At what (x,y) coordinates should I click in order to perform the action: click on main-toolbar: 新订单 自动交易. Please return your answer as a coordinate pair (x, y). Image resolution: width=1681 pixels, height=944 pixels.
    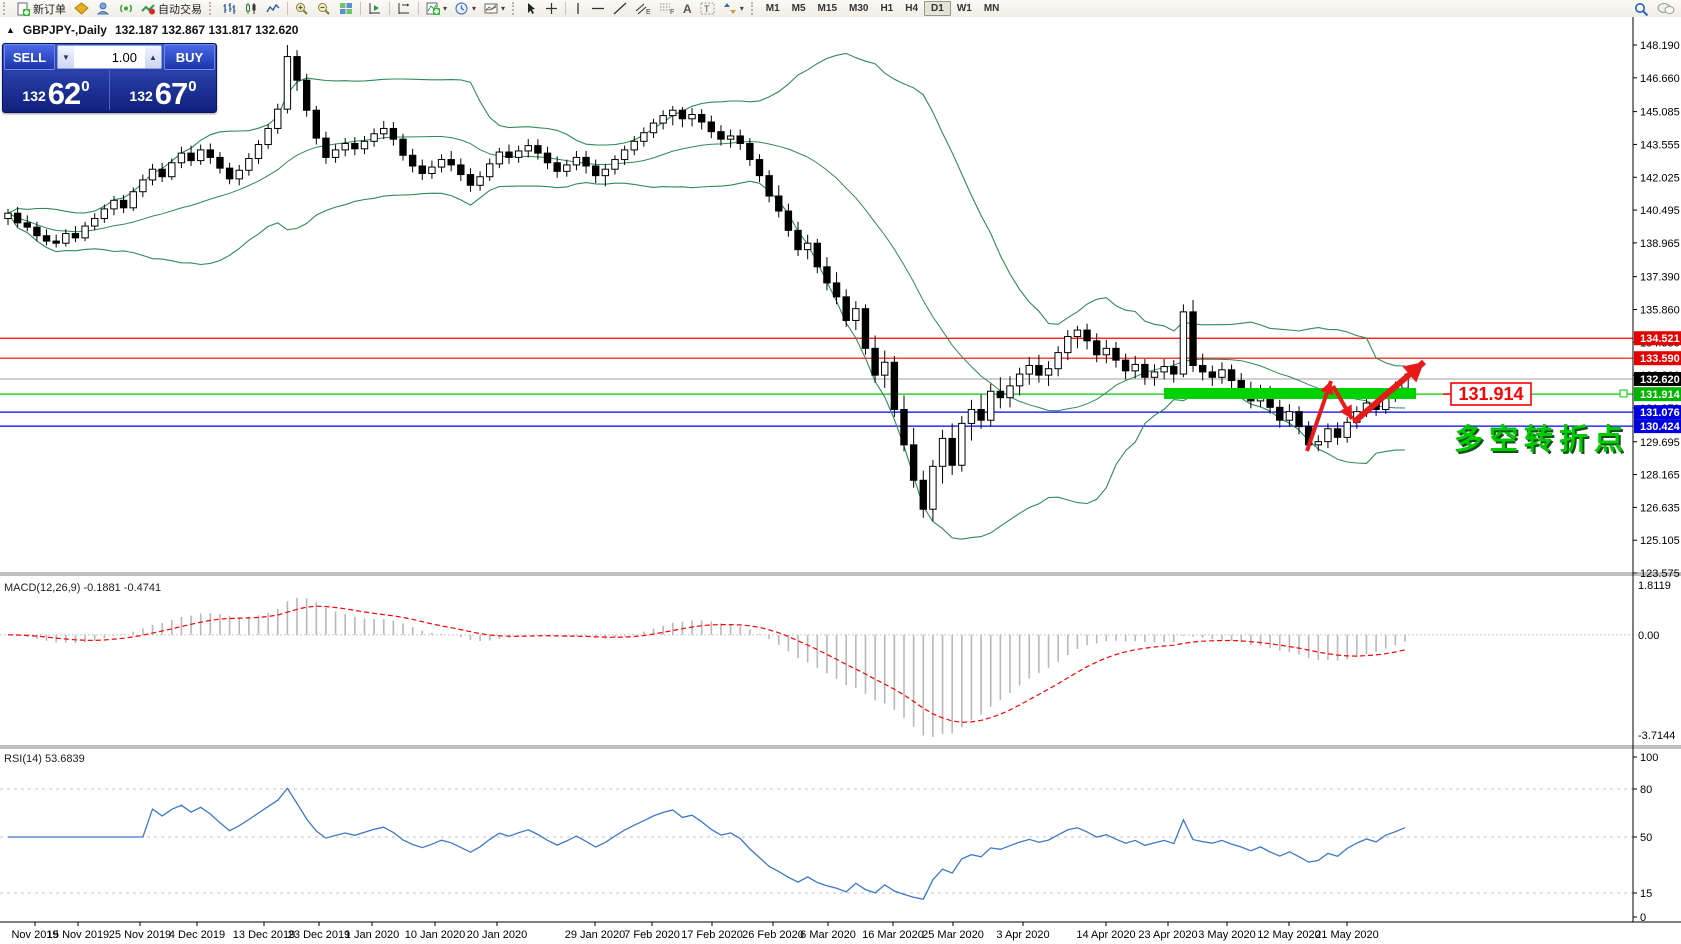
    Looking at the image, I should click on (840, 9).